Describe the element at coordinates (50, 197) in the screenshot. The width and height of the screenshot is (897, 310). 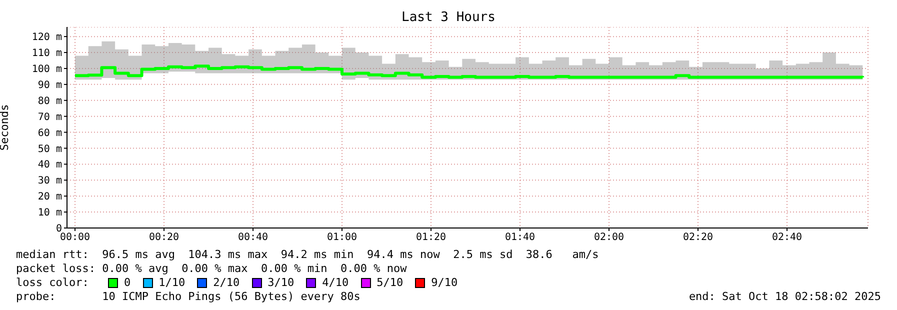
I see `y-tick-label: 20 m` at that location.